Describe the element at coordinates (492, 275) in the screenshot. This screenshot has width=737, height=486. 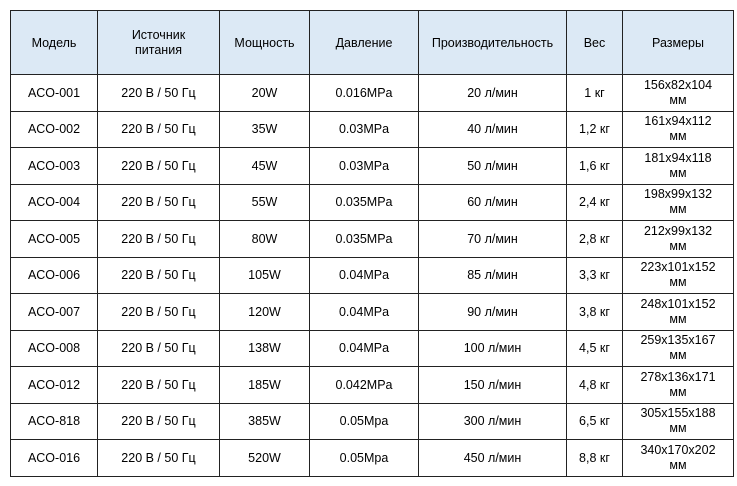
I see `cell-text: 85 л/мин` at that location.